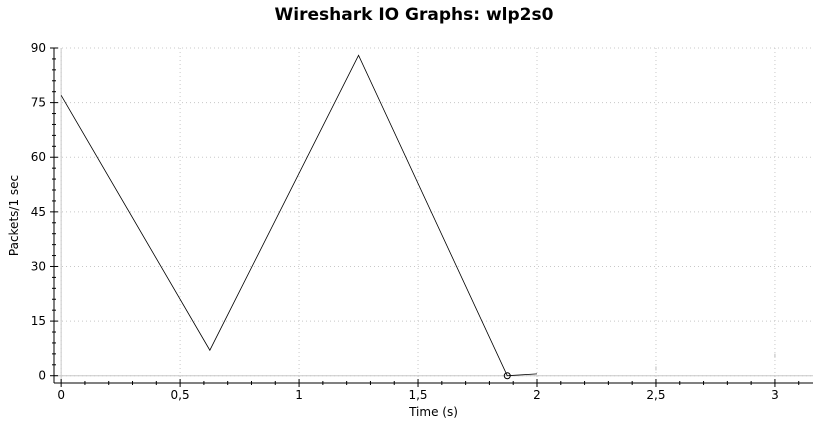  Describe the element at coordinates (299, 395) in the screenshot. I see `x-tick-label: 1` at that location.